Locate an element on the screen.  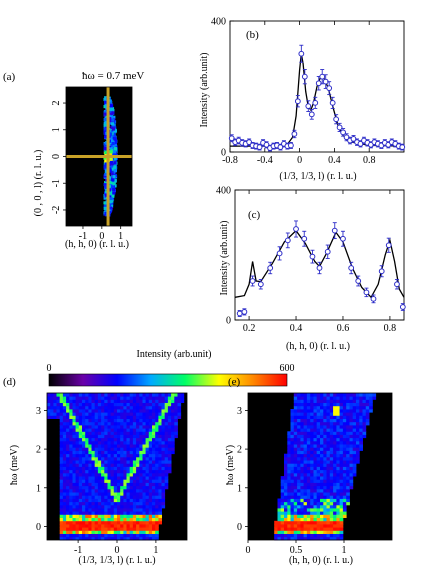
panel-c-frame is located at coordinates (319, 255).